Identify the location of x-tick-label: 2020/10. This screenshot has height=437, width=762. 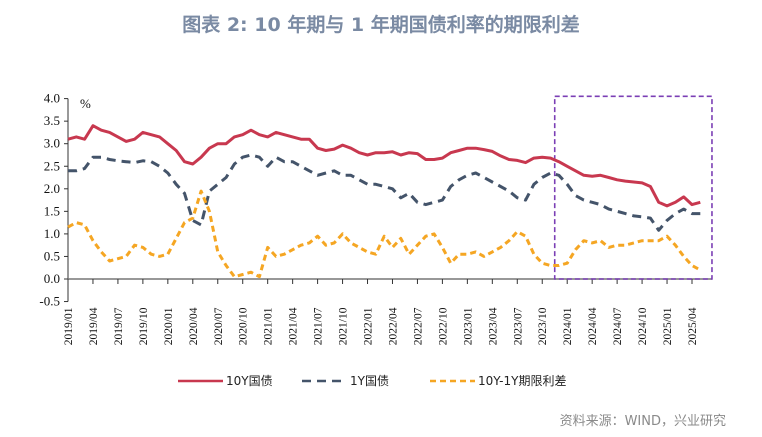
(244, 326).